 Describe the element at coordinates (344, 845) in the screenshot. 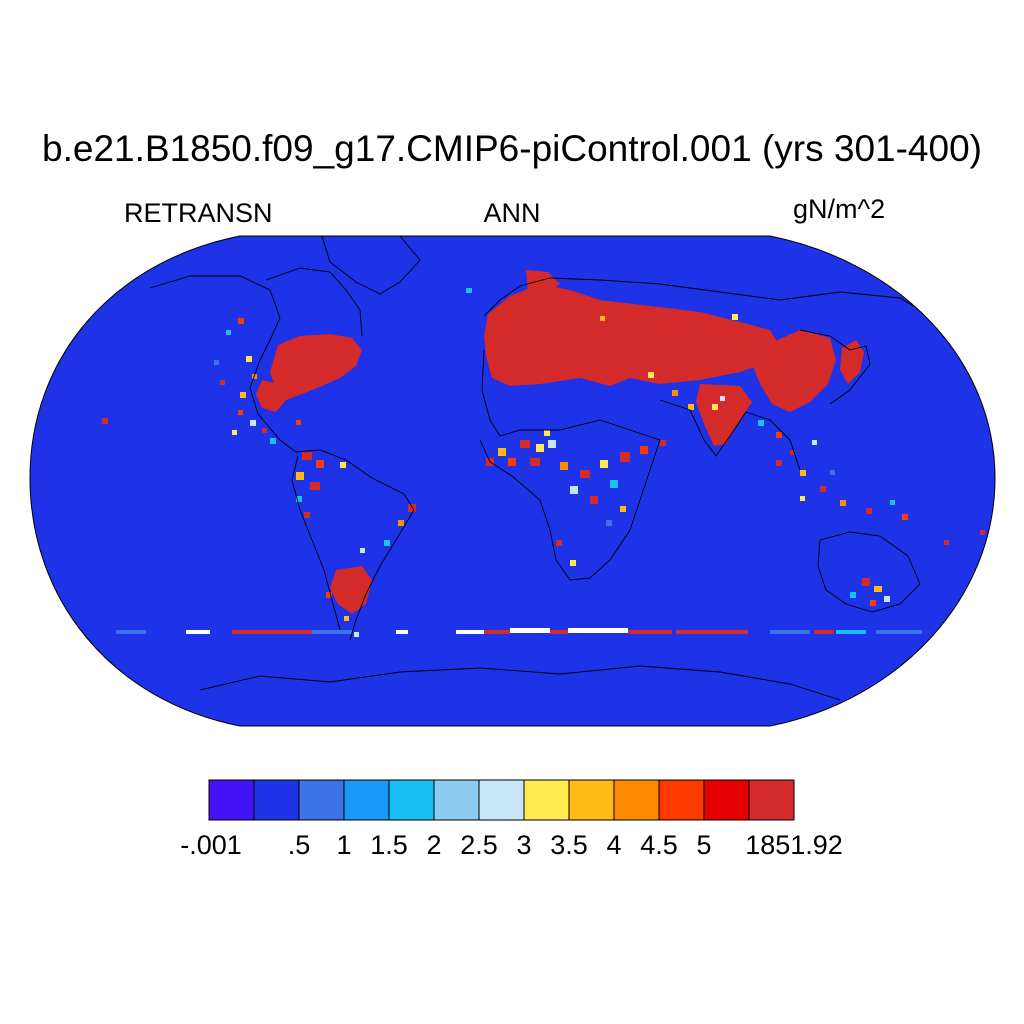

I see `colorbar-tick-label: 1` at that location.